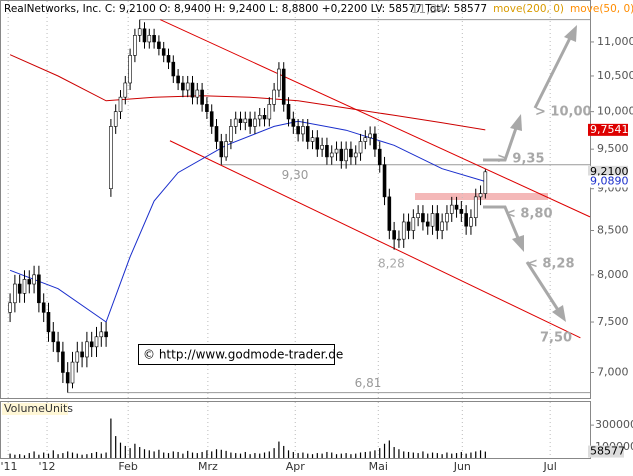  Describe the element at coordinates (615, 75) in the screenshot. I see `y-tick-label: 10,500` at that location.